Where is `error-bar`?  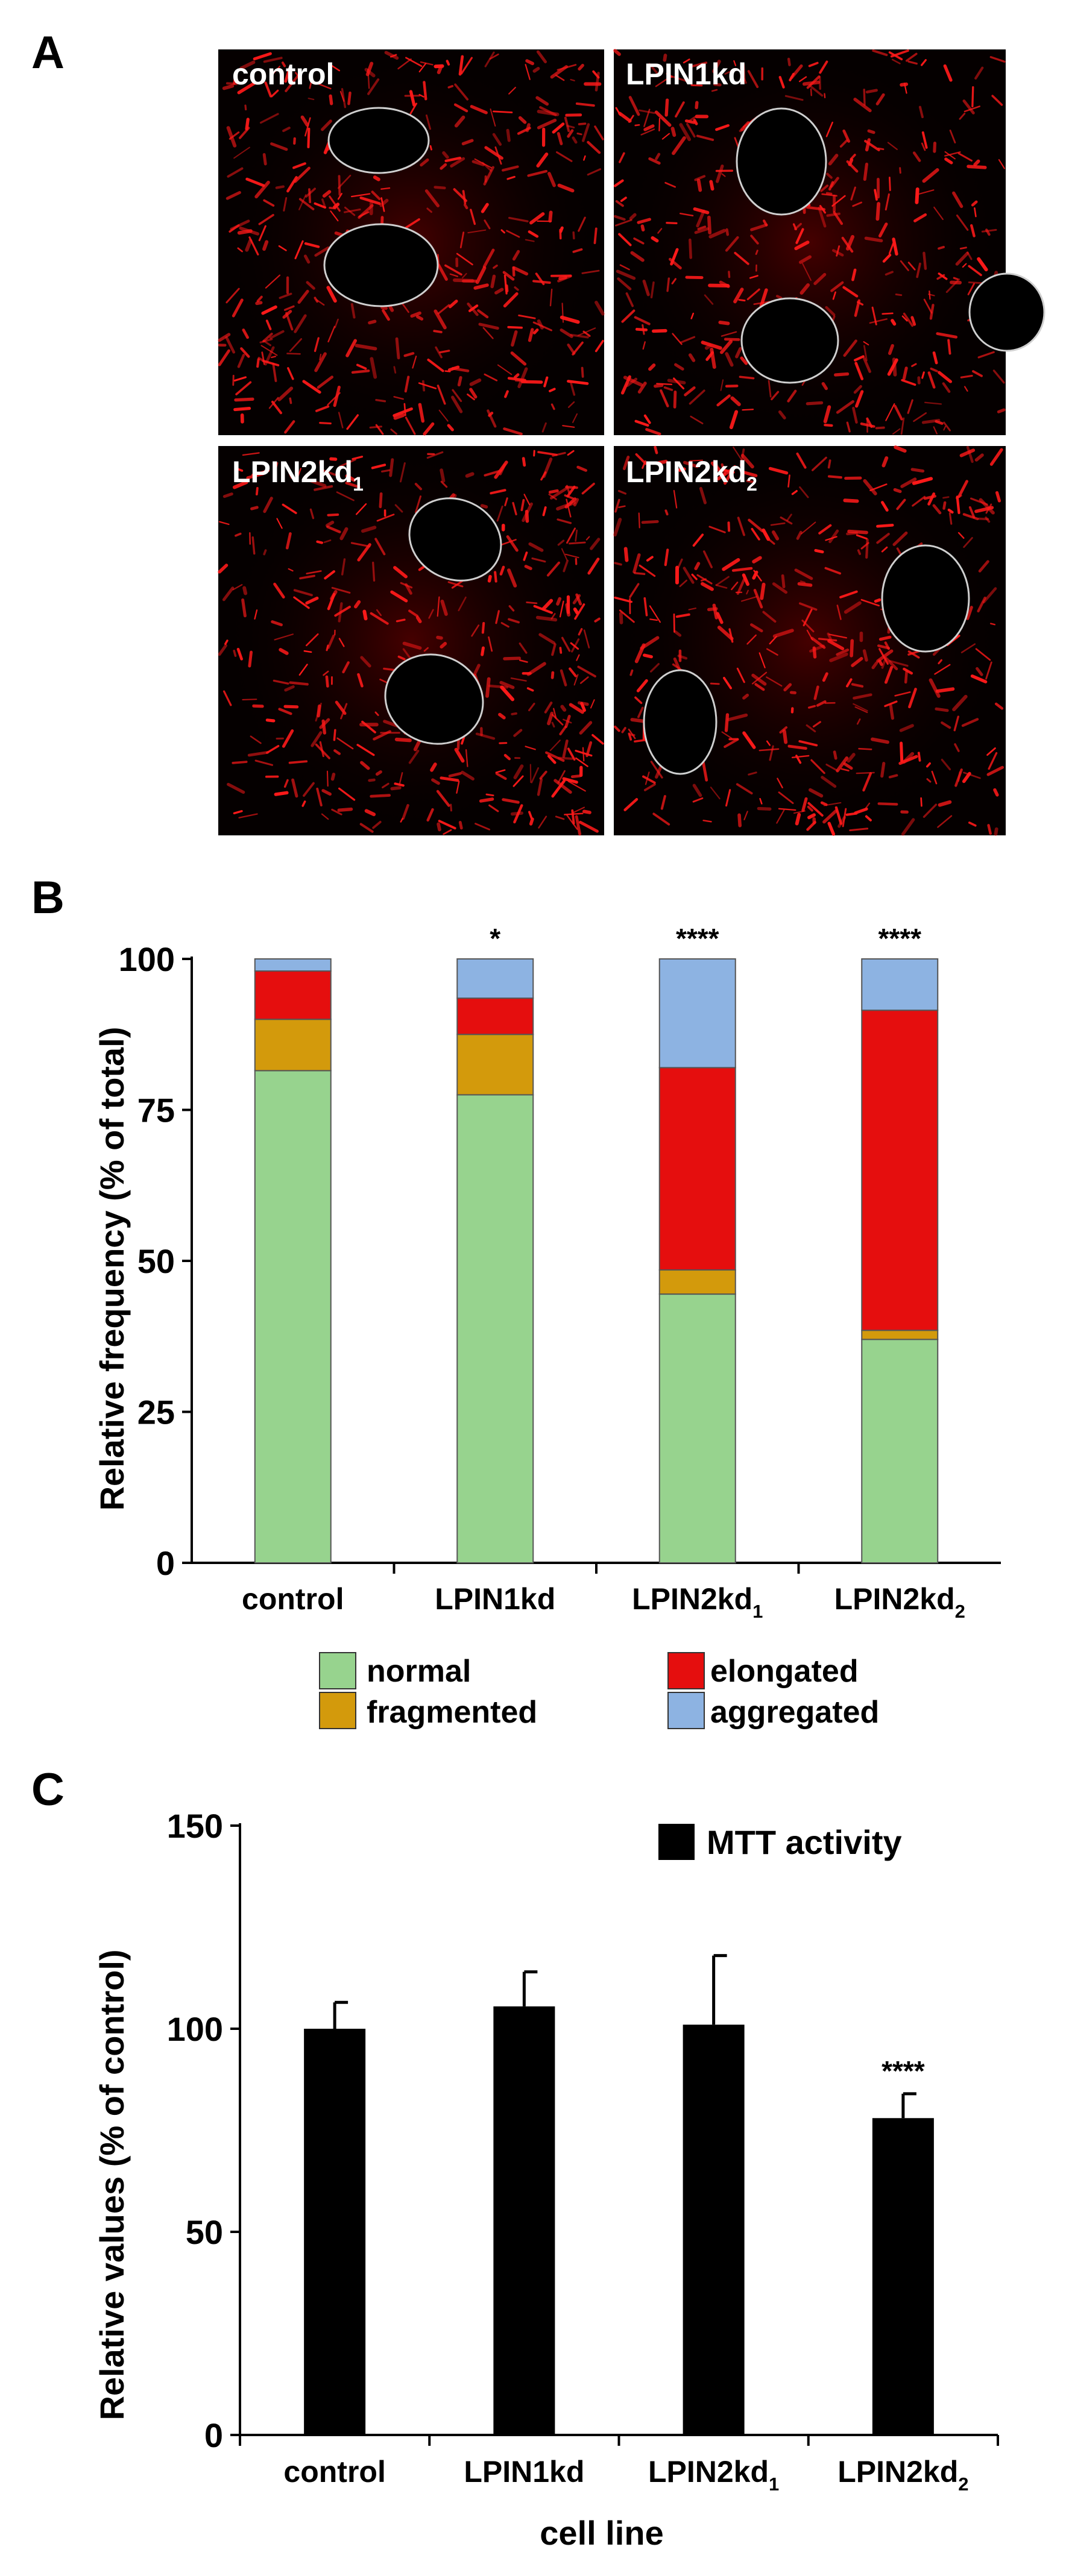 error-bar is located at coordinates (719, 1989).